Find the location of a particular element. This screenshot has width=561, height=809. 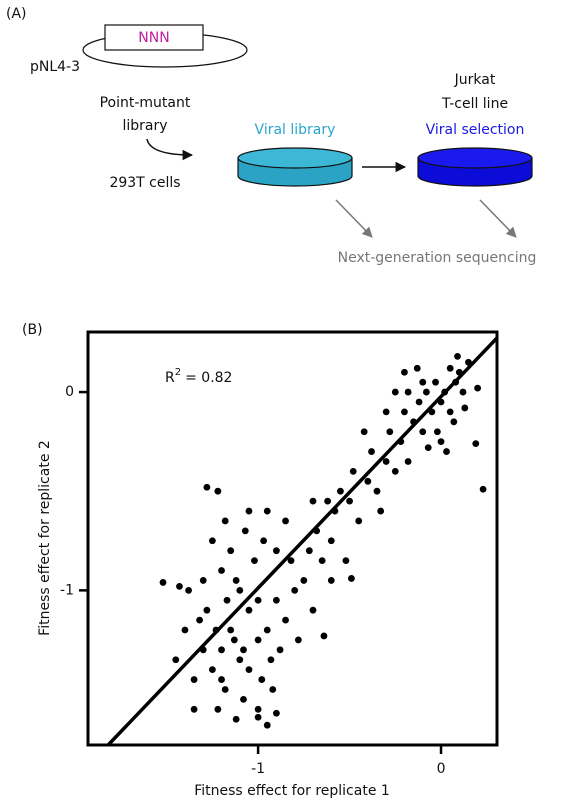

panel-label: (A) is located at coordinates (16, 14).